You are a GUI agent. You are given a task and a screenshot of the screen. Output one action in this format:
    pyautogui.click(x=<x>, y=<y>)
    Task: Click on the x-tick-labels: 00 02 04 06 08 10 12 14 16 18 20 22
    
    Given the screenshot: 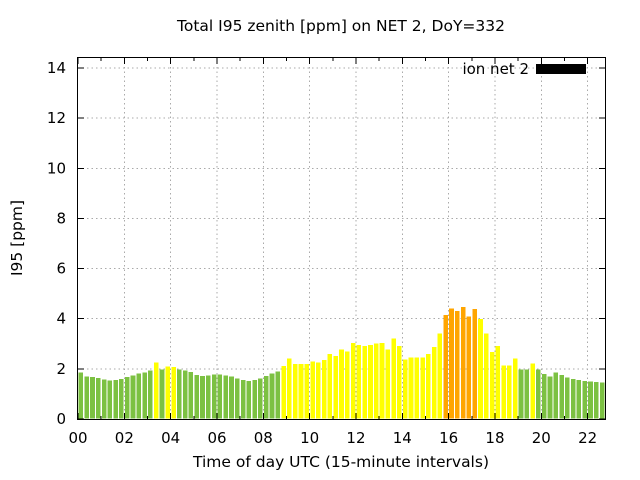 What is the action you would take?
    pyautogui.click(x=332, y=438)
    